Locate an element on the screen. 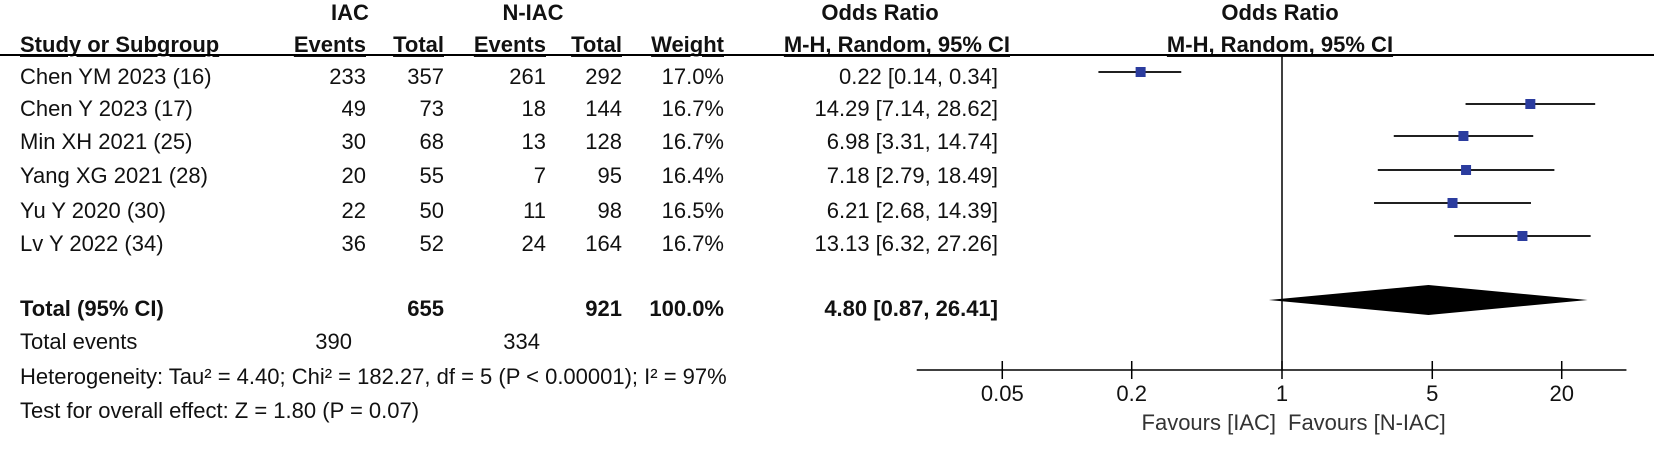 This screenshot has width=1654, height=458. favours-right-label: Favours [N-IAC] is located at coordinates (1367, 422).